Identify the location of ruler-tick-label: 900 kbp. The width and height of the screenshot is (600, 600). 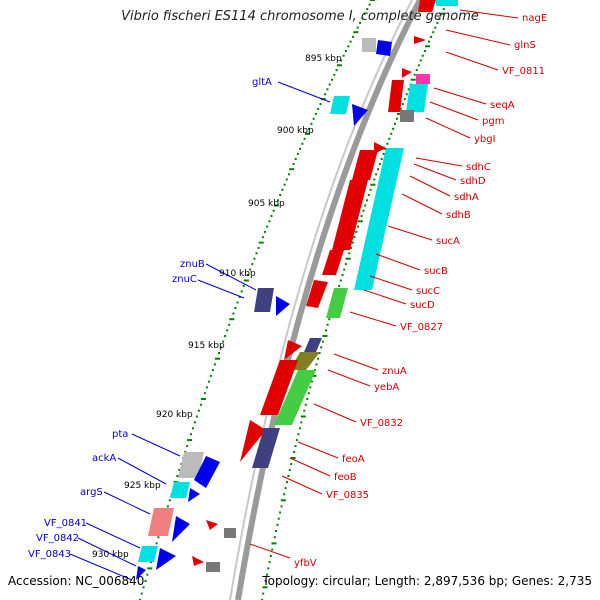
(295, 131).